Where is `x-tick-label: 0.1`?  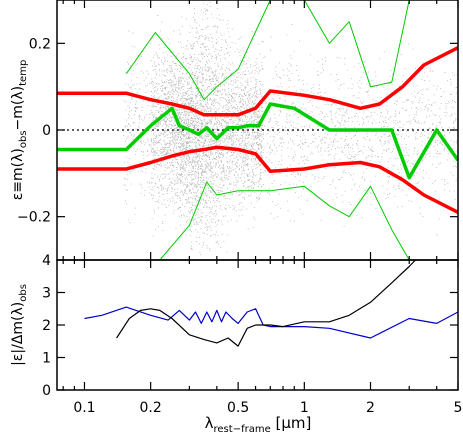
x-tick-label: 0.1 is located at coordinates (84, 408).